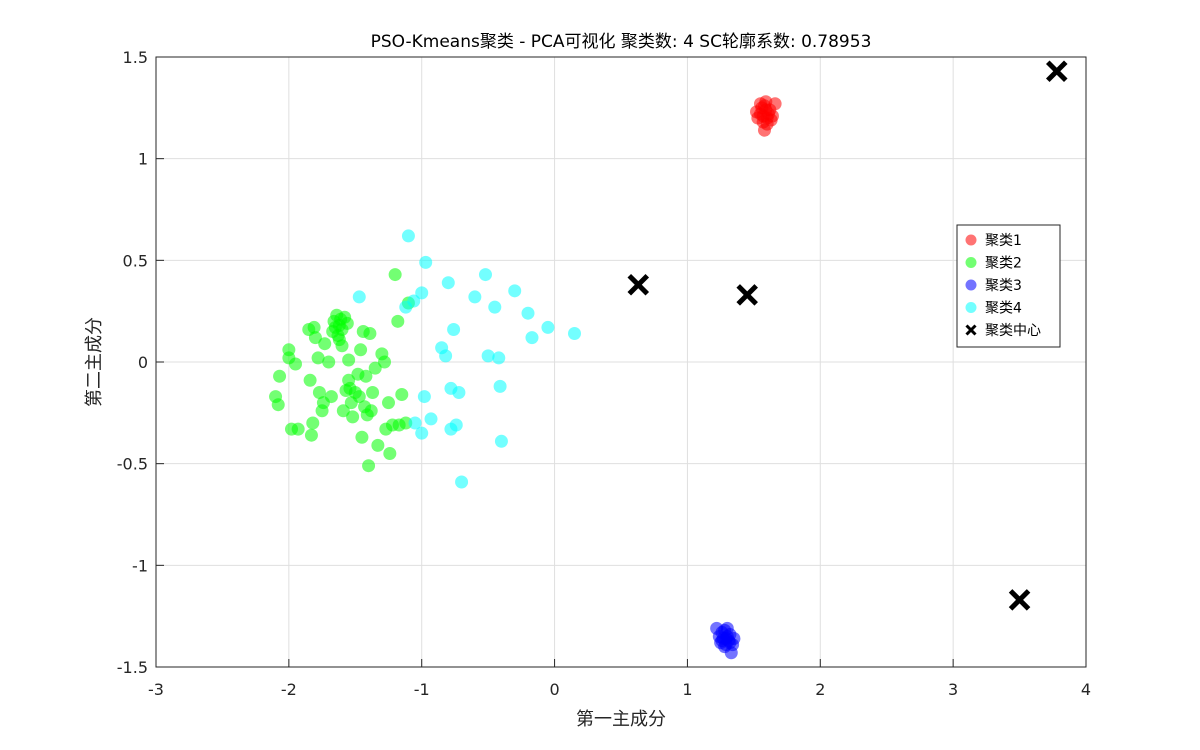  I want to click on y-tick-label: 0.5, so click(135, 260).